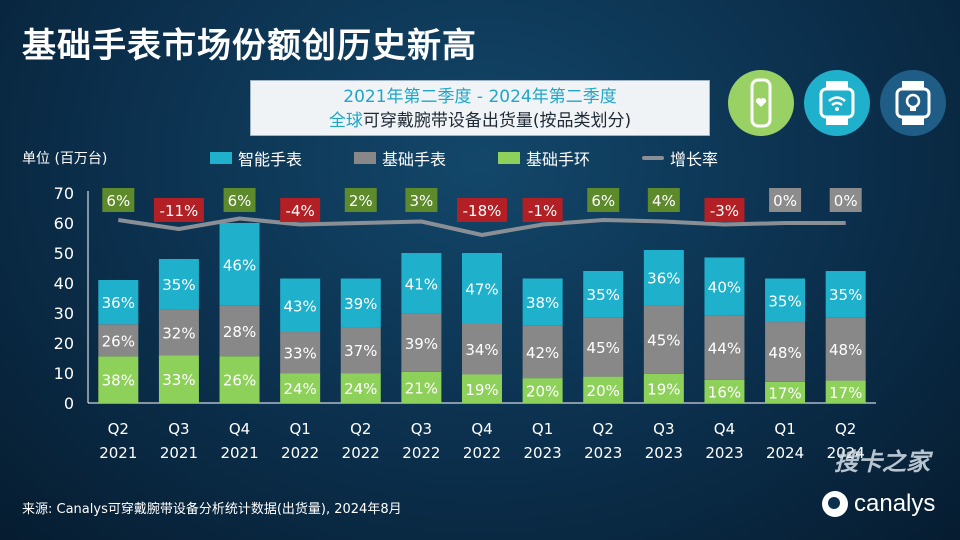  Describe the element at coordinates (603, 429) in the screenshot. I see `x-tick-label: Q2` at that location.